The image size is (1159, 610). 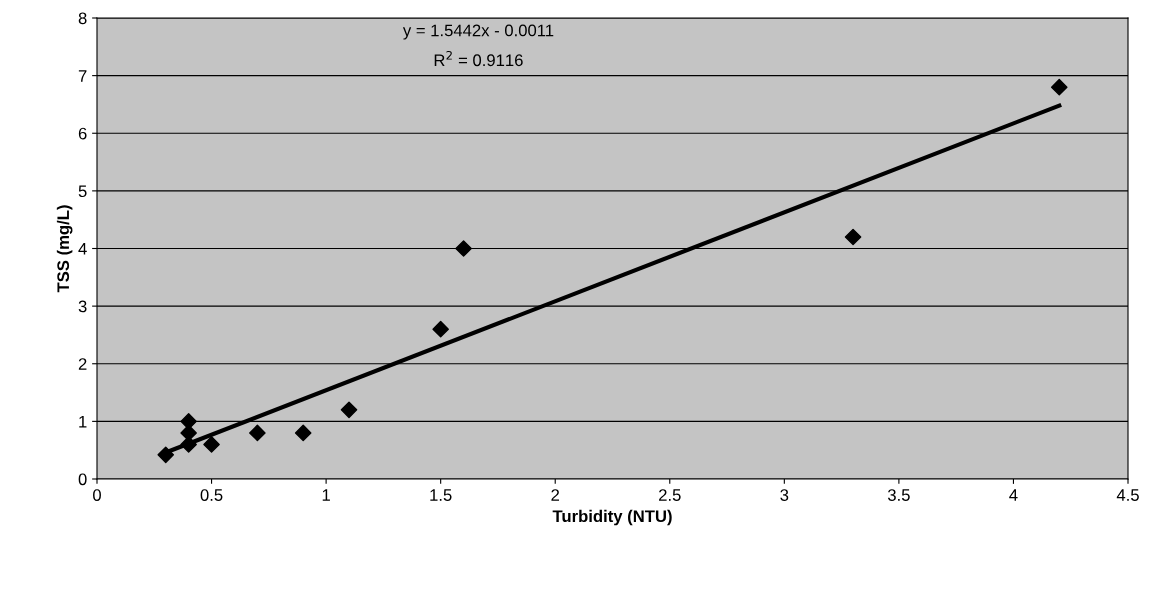 I want to click on annotation: y = 1.5442x - 0.0011, so click(x=478, y=32).